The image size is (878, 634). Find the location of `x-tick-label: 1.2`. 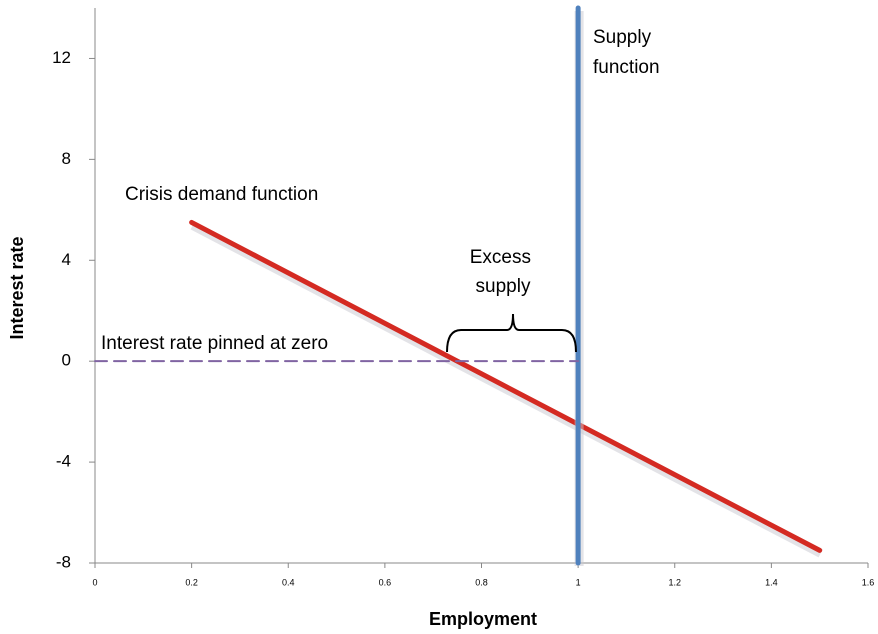

x-tick-label: 1.2 is located at coordinates (674, 582).